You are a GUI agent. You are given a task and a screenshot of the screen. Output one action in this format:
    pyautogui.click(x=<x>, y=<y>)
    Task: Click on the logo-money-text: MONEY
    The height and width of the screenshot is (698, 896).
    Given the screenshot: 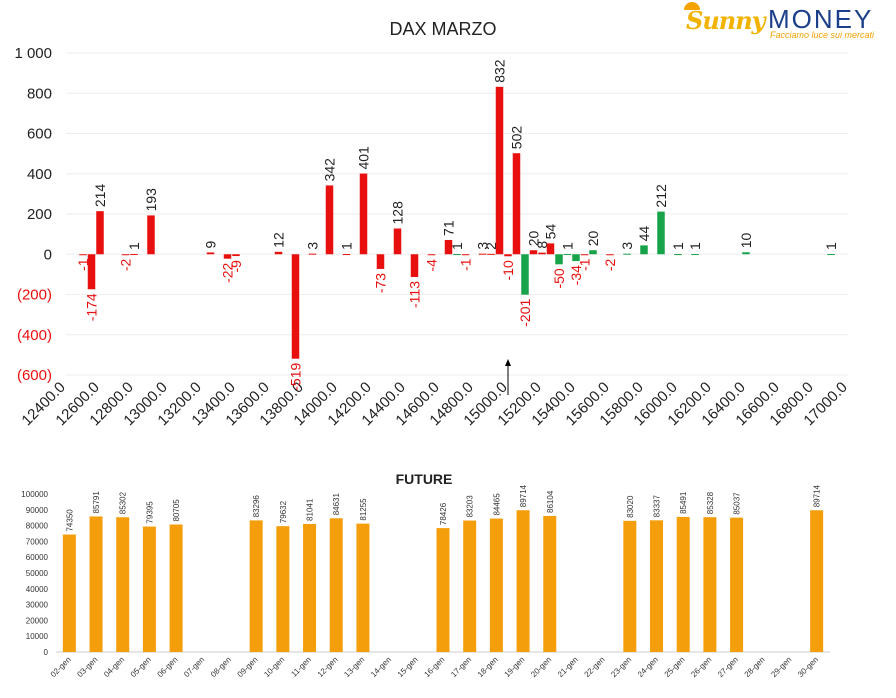 What is the action you would take?
    pyautogui.click(x=821, y=19)
    